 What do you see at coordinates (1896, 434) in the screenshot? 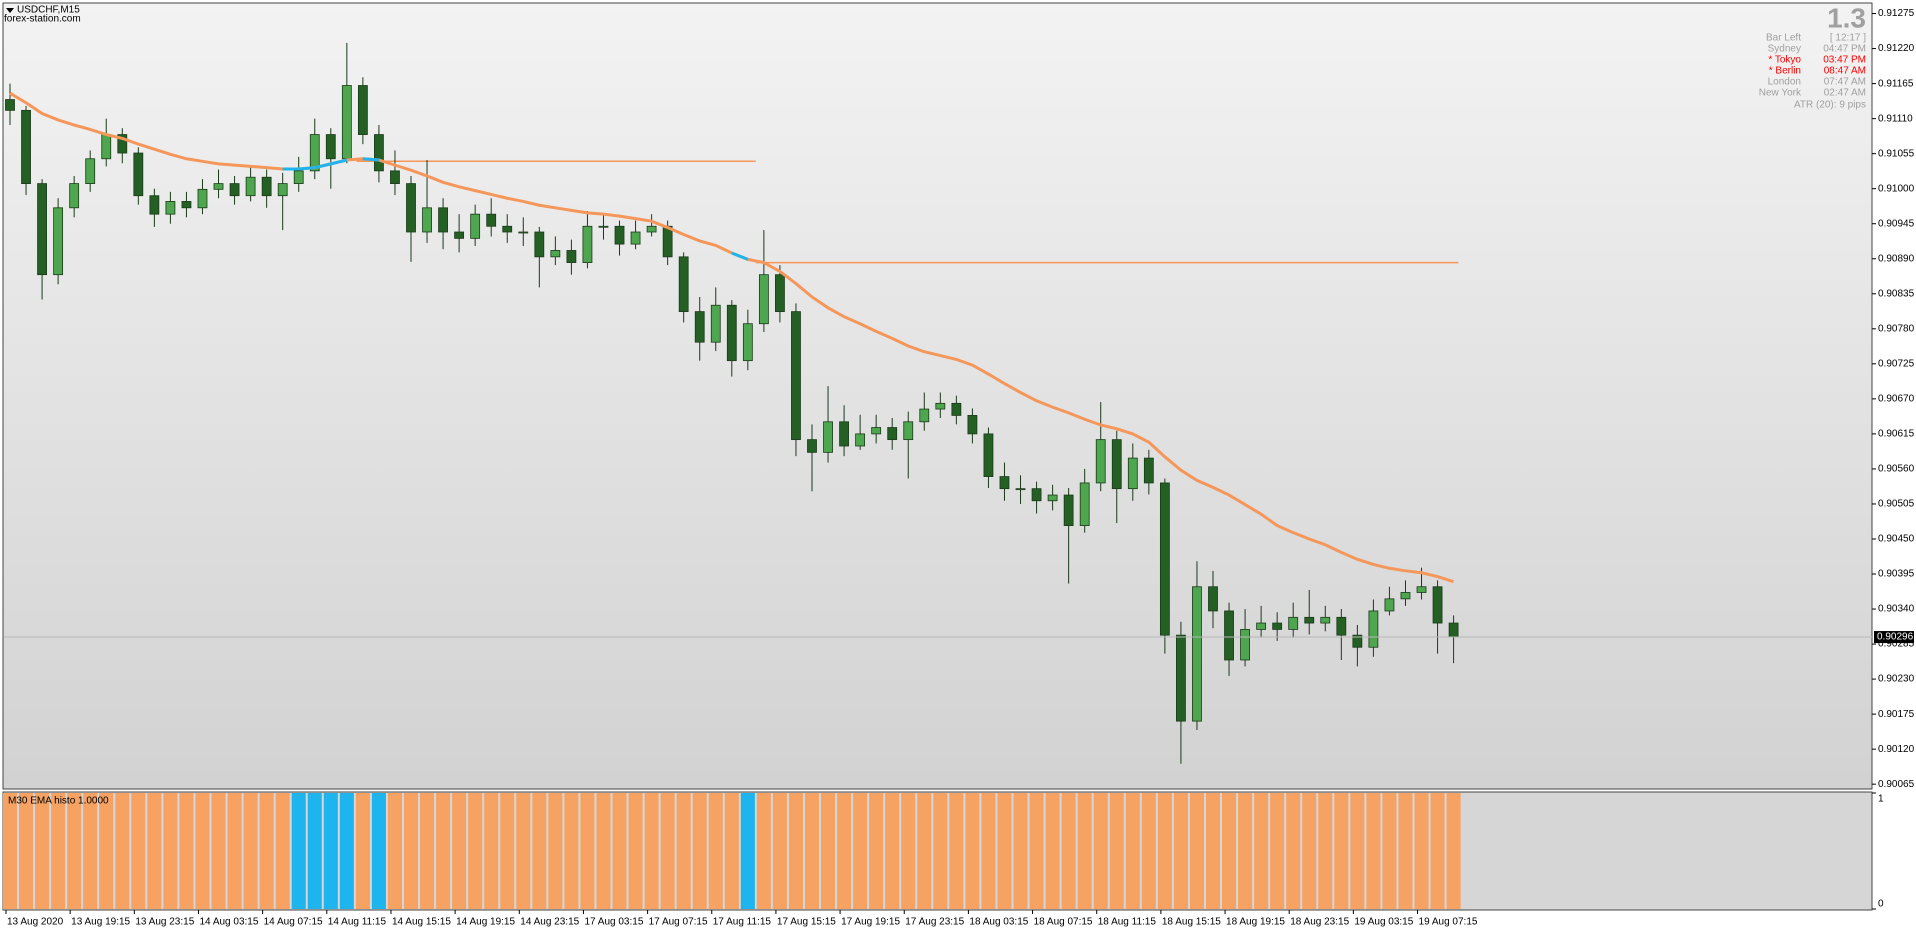
I see `y-tick-label: 0.90615` at bounding box center [1896, 434].